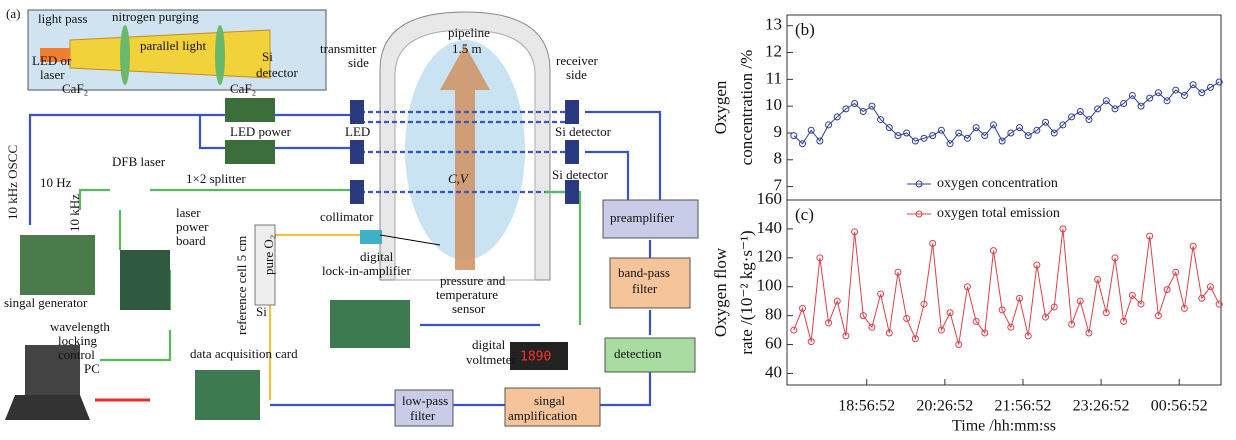  Describe the element at coordinates (770, 198) in the screenshot. I see `y-tick-label: 160` at that location.